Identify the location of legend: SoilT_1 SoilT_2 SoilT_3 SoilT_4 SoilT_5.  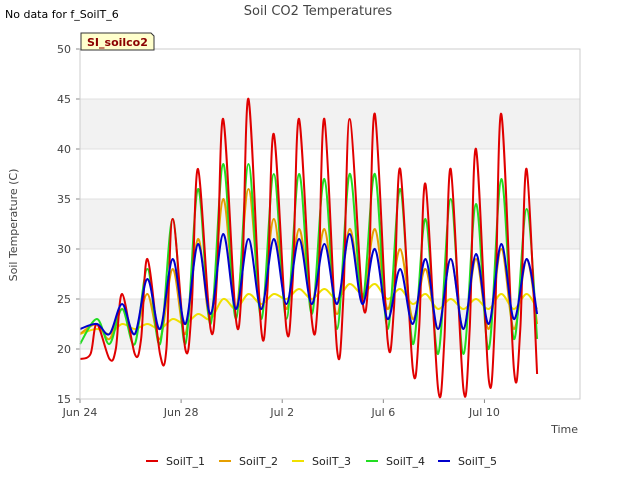
(321, 461).